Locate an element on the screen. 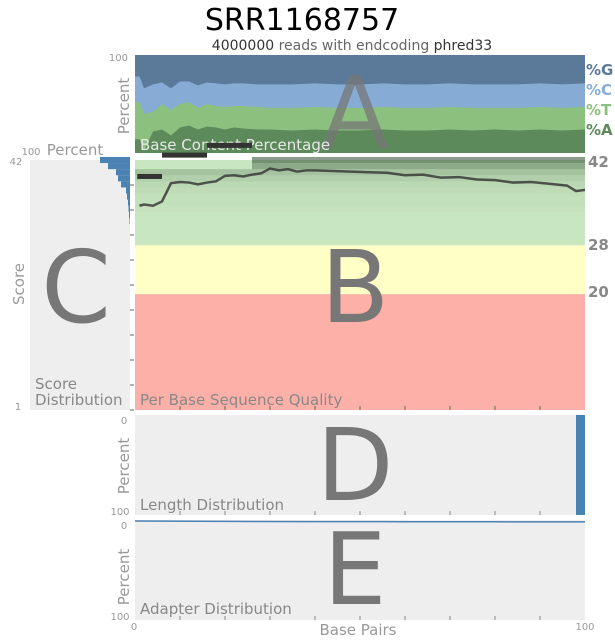  panel-c-bars is located at coordinates (115, 190).